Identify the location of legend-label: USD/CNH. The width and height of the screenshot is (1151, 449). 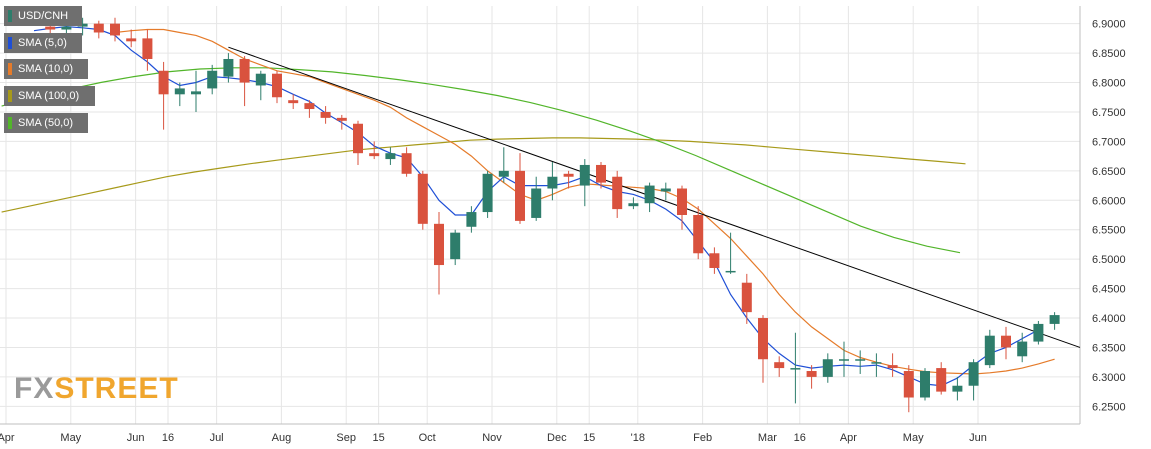
(43, 16).